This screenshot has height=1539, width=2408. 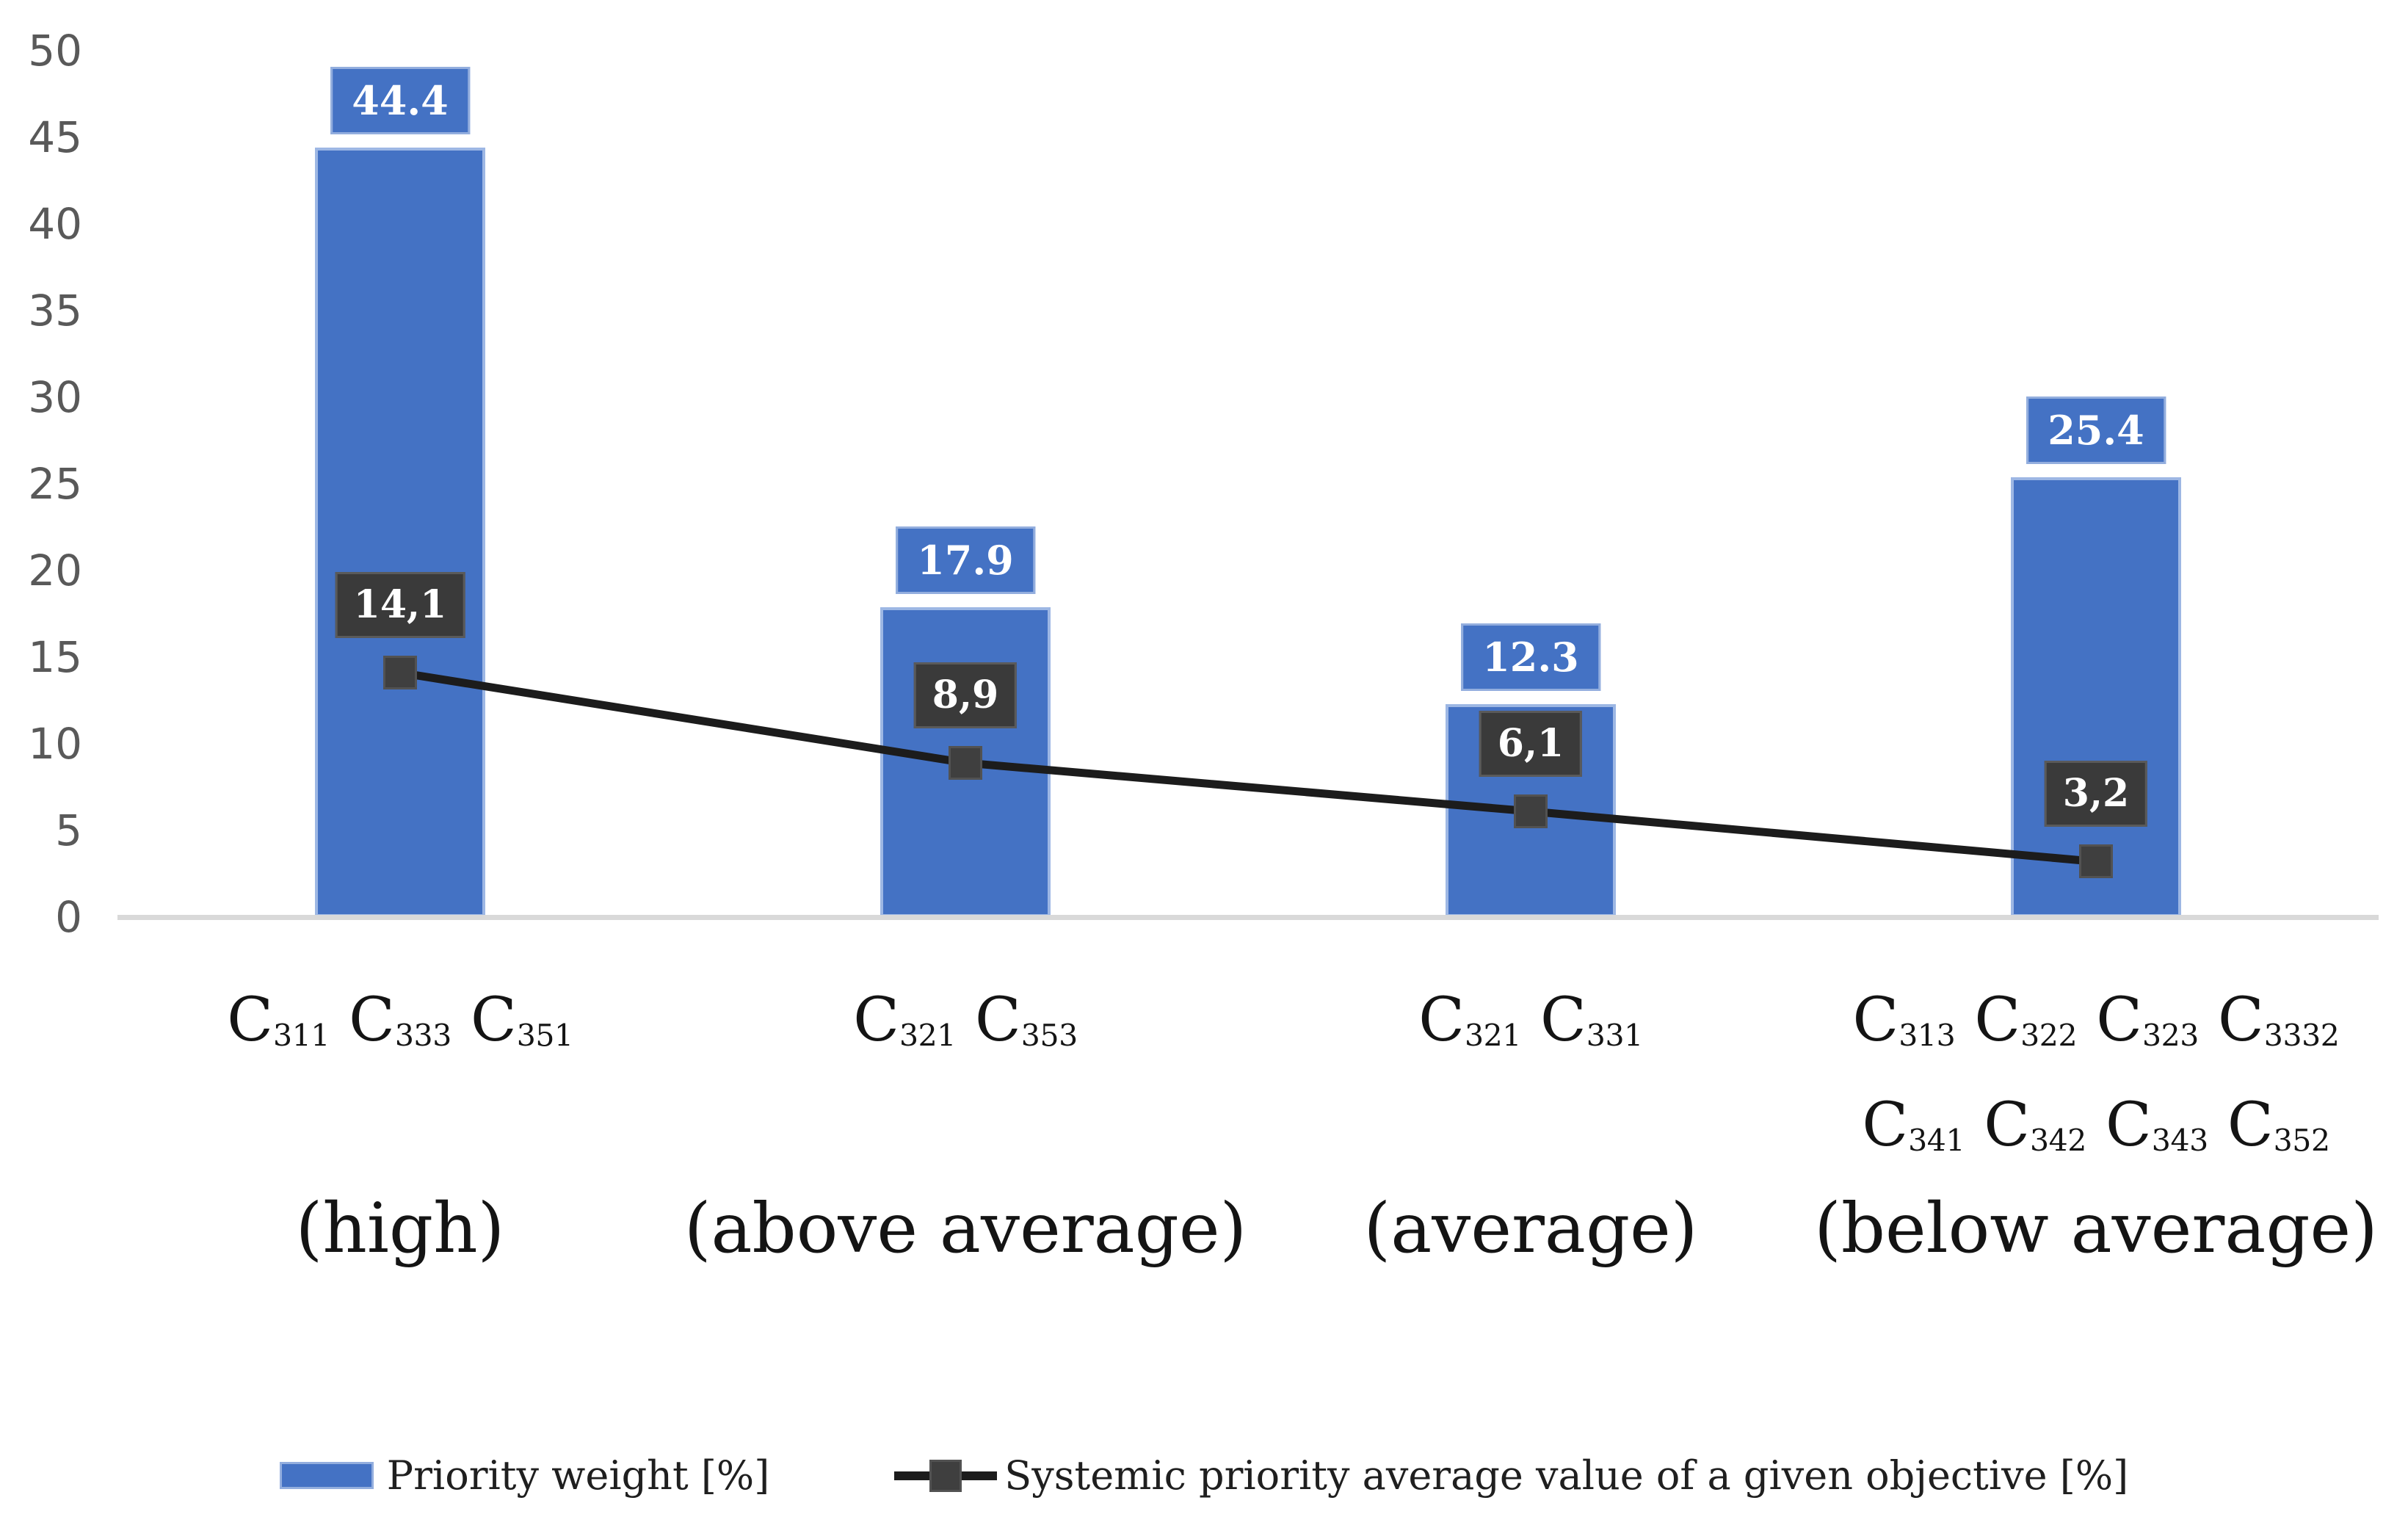 I want to click on category-qualifier: (below average), so click(x=2096, y=1229).